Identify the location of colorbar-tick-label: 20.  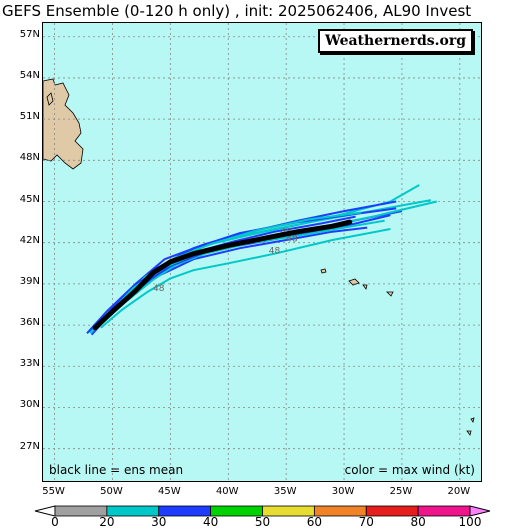
(107, 522).